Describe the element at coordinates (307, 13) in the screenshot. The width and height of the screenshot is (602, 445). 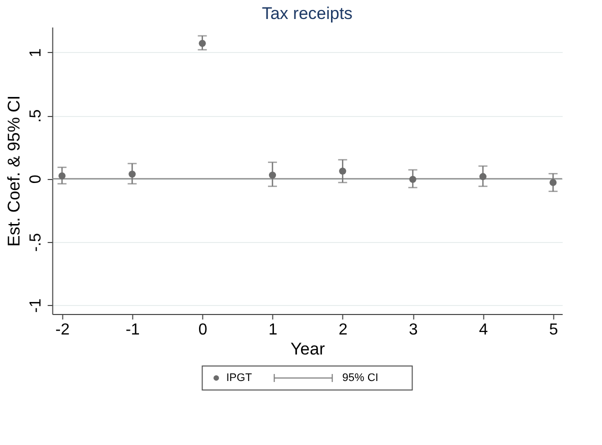
I see `chart-title: Tax receipts` at that location.